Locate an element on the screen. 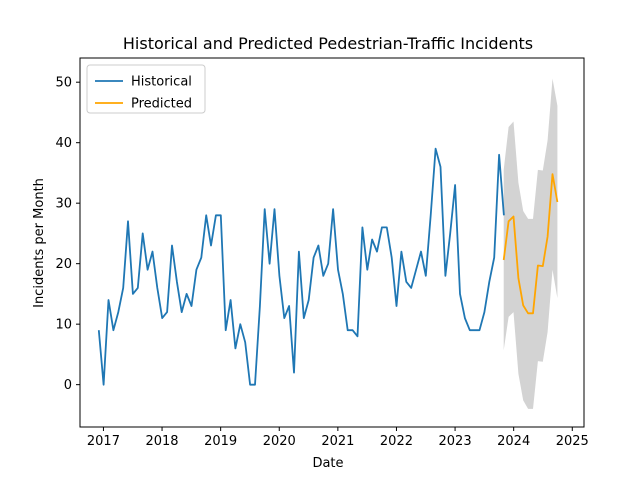 The height and width of the screenshot is (480, 640). x-tick-label: 2020 is located at coordinates (279, 441).